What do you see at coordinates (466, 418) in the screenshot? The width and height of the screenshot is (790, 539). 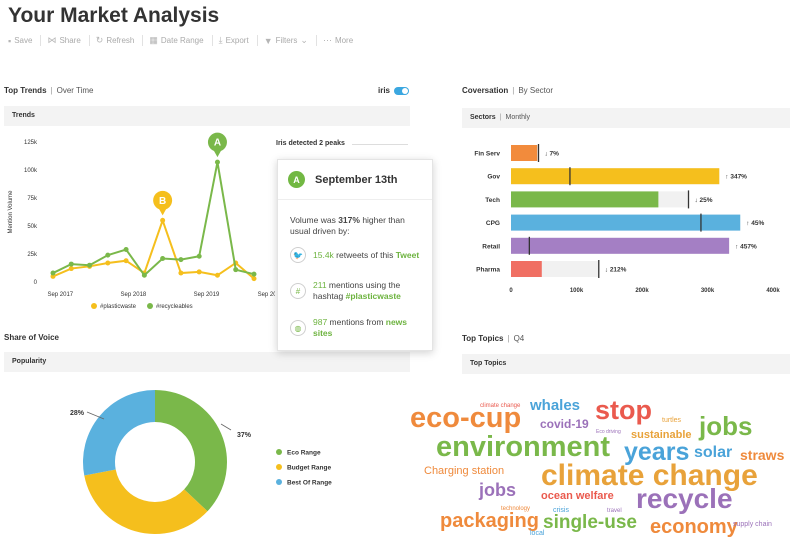 I see `topic-word: eco-cup` at bounding box center [466, 418].